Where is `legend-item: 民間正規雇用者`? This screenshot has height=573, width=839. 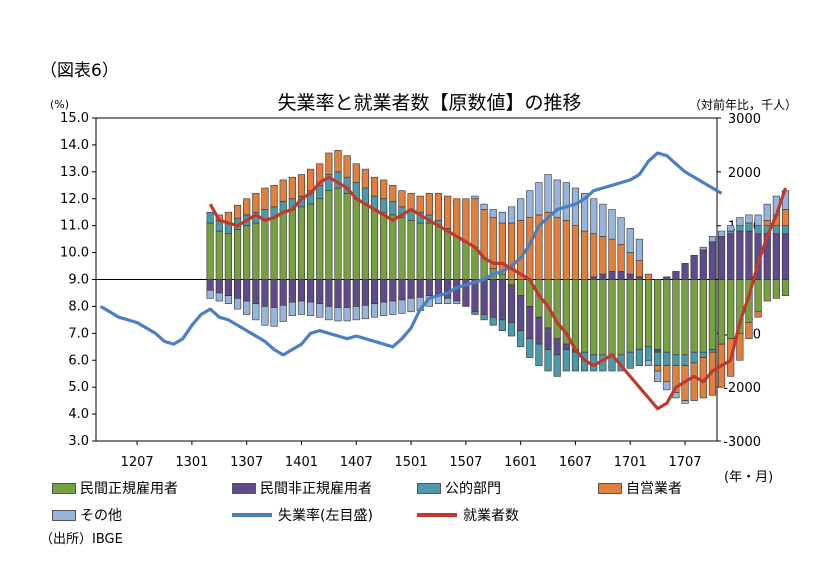
legend-item: 民間正規雇用者 is located at coordinates (115, 488).